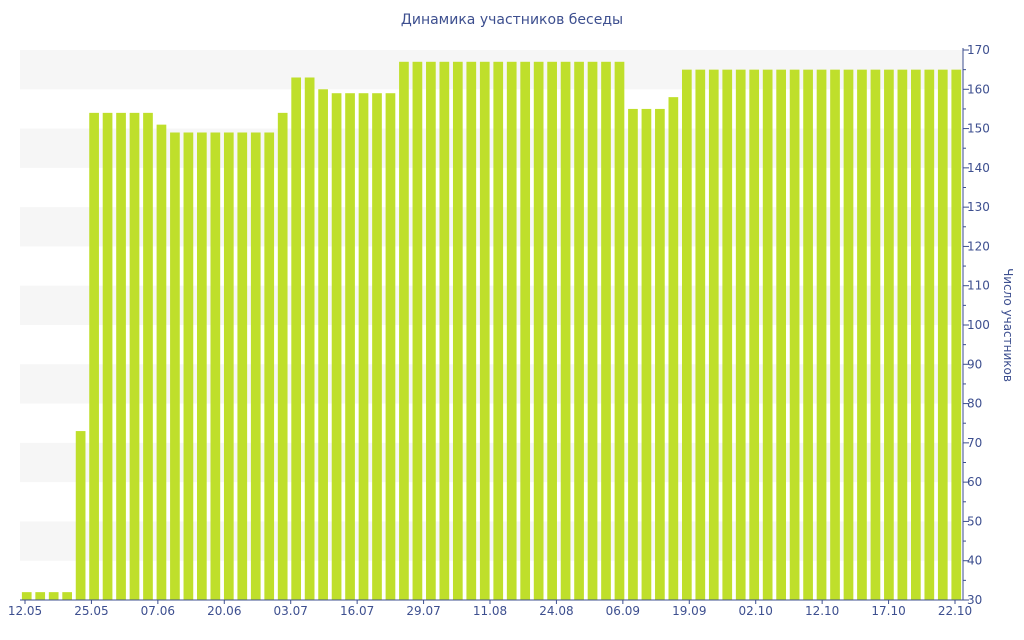  I want to click on x-tick-label: 03.07, so click(291, 611).